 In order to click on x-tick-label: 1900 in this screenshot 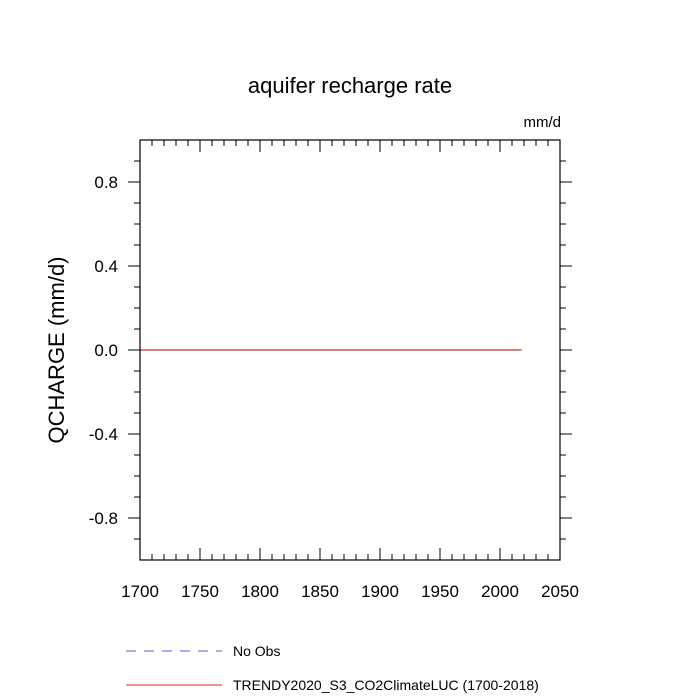, I will do `click(380, 591)`.